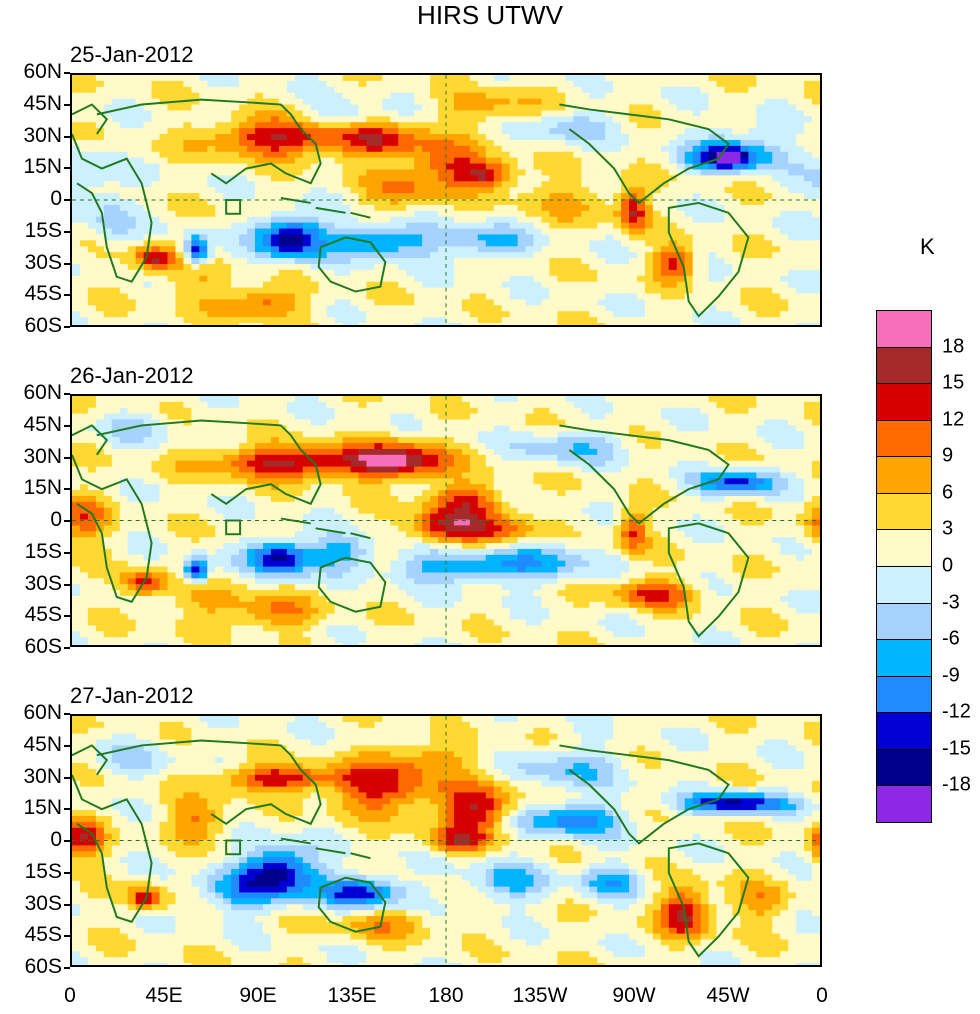  What do you see at coordinates (956, 748) in the screenshot?
I see `colorbar-label: -15` at bounding box center [956, 748].